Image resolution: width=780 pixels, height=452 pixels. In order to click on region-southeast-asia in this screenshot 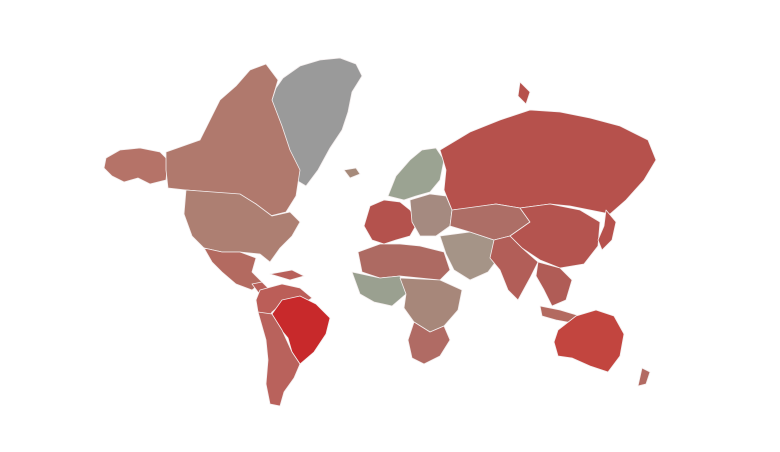, I will do `click(554, 284)`.